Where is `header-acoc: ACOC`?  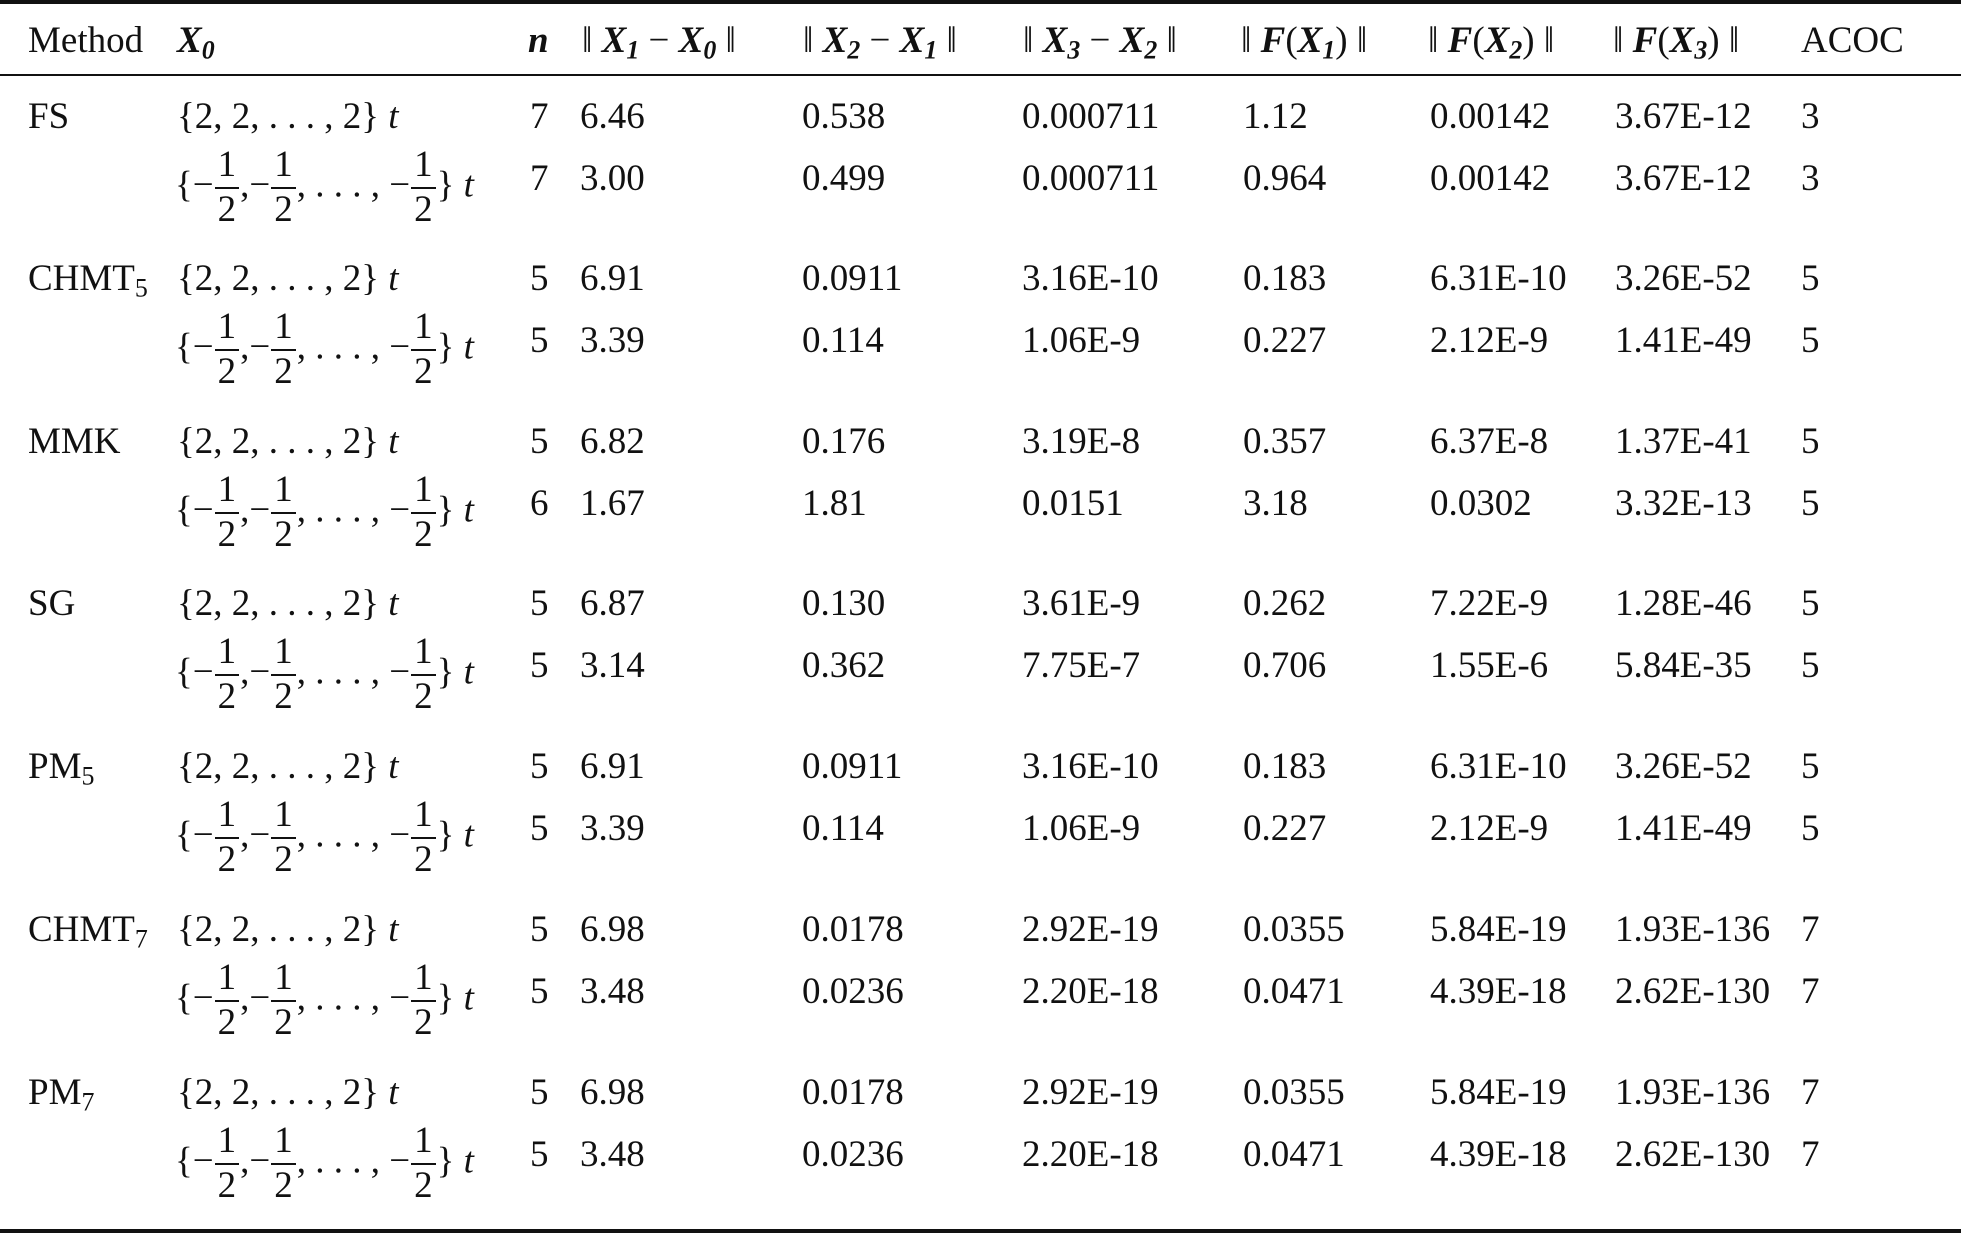
header-acoc: ACOC is located at coordinates (1852, 40).